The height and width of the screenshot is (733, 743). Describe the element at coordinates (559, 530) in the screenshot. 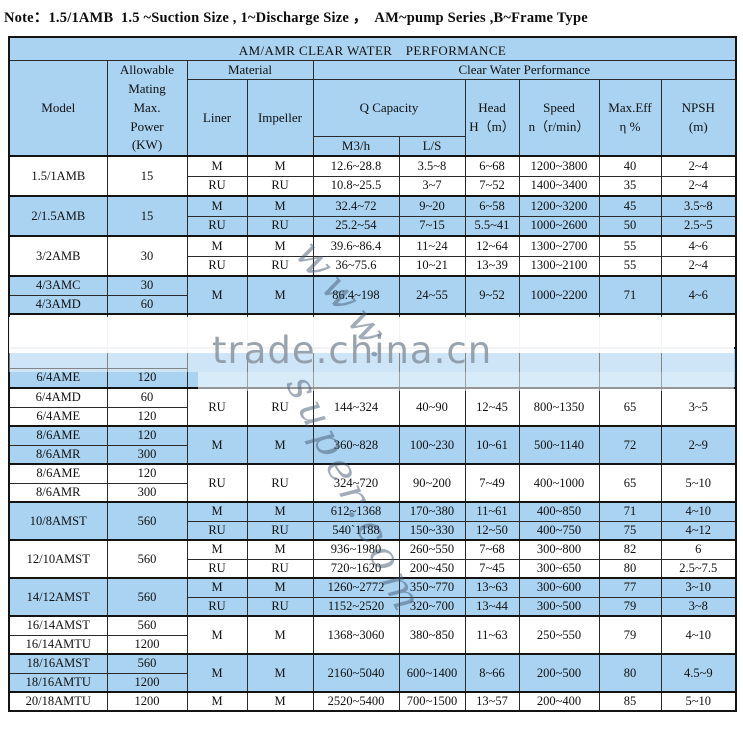

I see `speed-cell: 400~750` at that location.